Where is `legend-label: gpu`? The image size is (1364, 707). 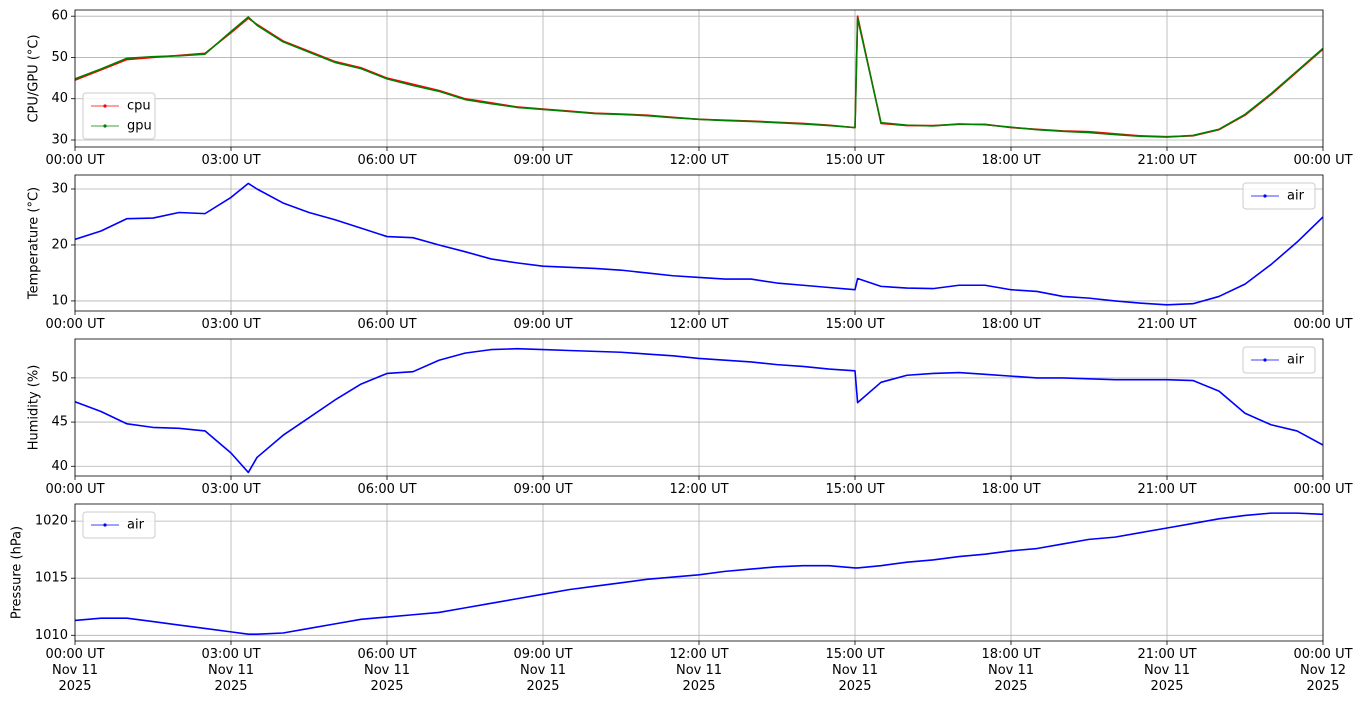 legend-label: gpu is located at coordinates (139, 126).